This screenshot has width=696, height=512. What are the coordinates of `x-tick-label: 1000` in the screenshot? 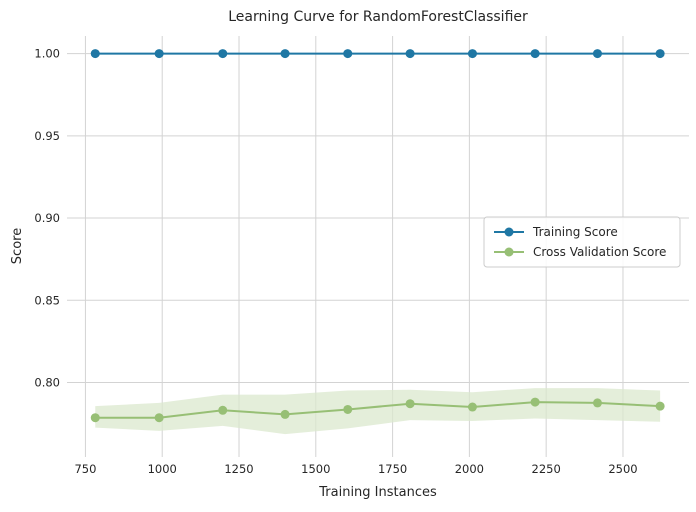 It's located at (162, 469).